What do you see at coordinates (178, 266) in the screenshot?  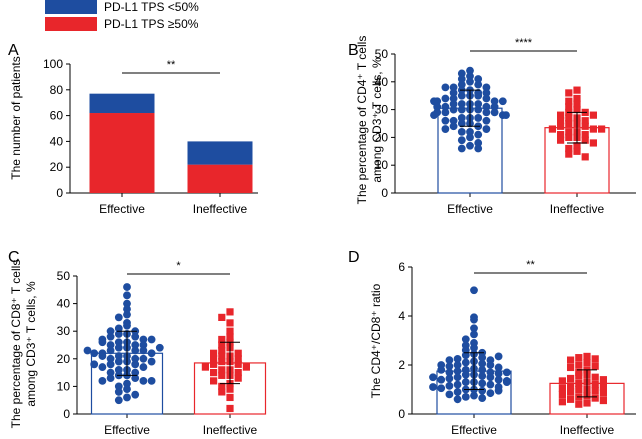 I see `significance-label: *` at bounding box center [178, 266].